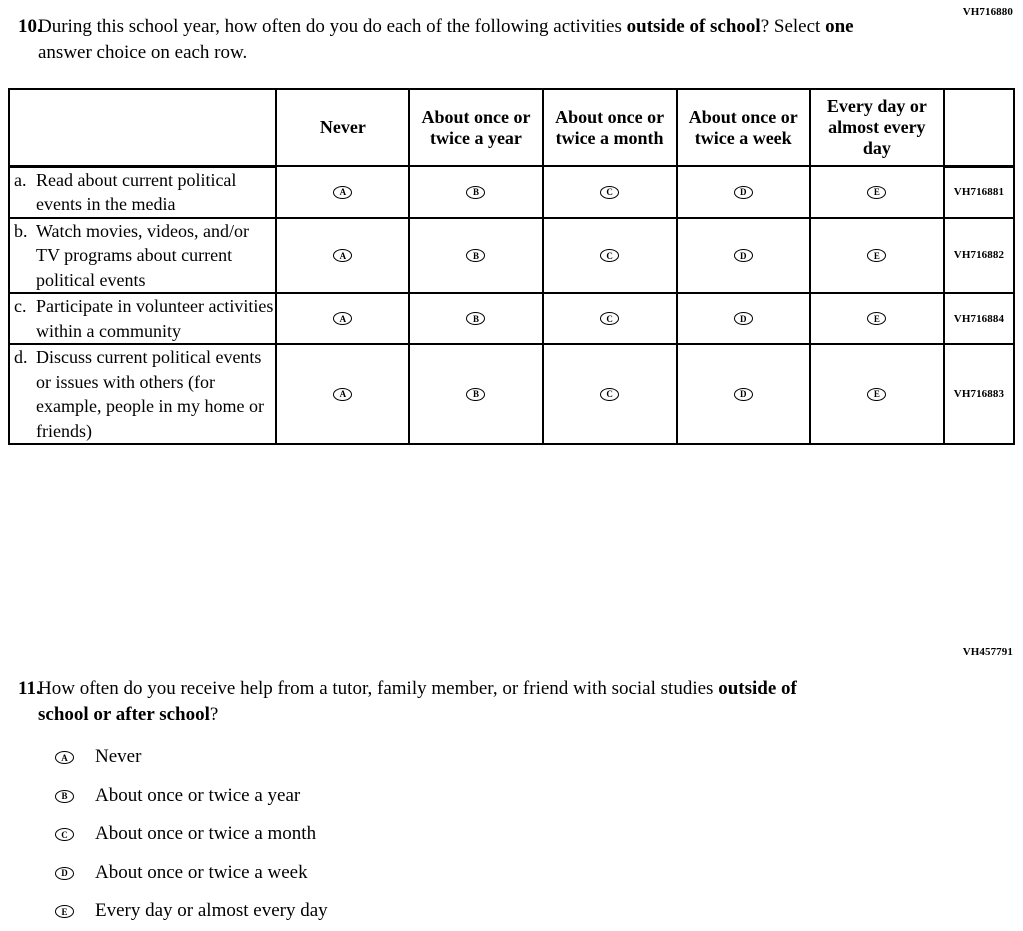 The width and height of the screenshot is (1023, 931). I want to click on option-label: About once or twice a year, so click(198, 795).